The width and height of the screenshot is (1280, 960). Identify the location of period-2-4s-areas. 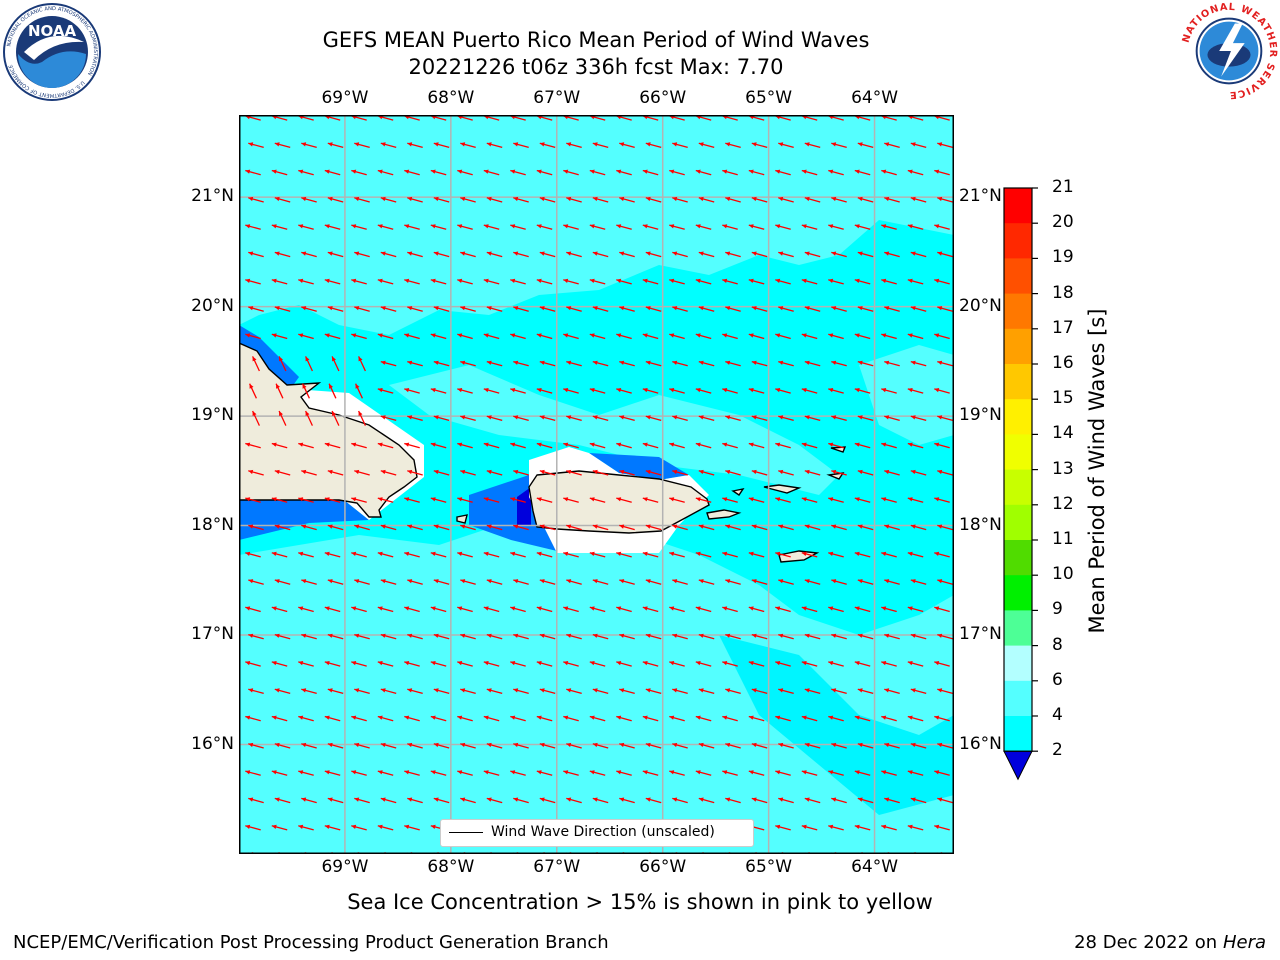
(464, 438).